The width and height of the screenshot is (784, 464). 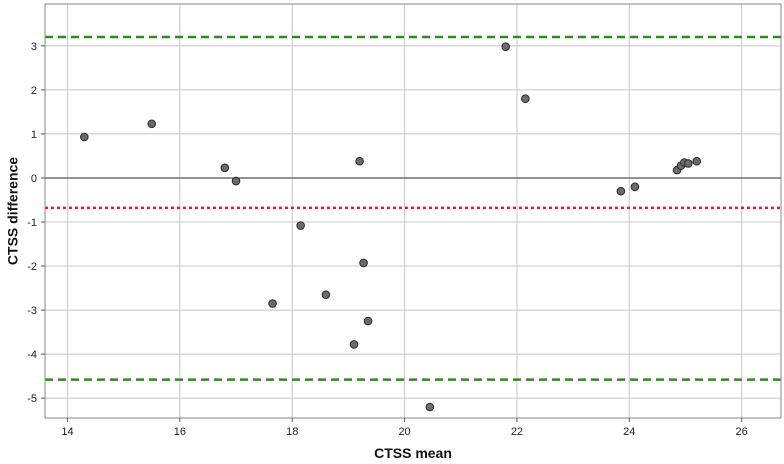 What do you see at coordinates (180, 432) in the screenshot?
I see `x-tick-label: 16` at bounding box center [180, 432].